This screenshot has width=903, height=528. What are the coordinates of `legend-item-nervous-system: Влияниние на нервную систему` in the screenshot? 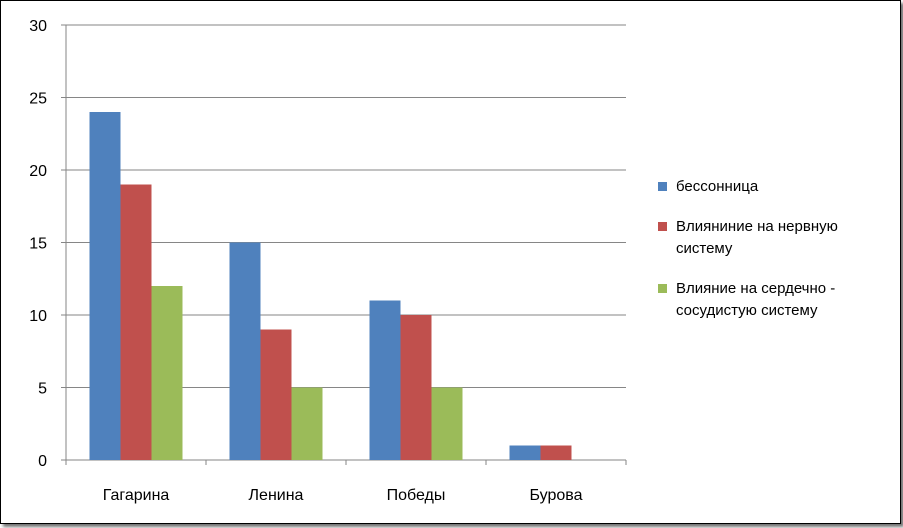 It's located at (775, 238).